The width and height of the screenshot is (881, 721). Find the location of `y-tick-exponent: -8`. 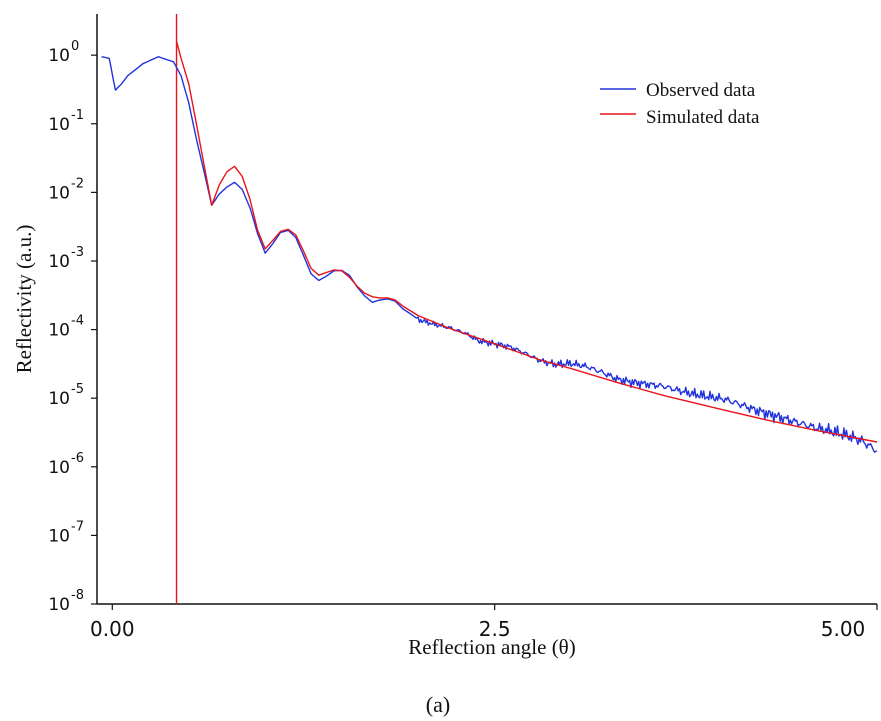

y-tick-exponent: -8 is located at coordinates (77, 595).